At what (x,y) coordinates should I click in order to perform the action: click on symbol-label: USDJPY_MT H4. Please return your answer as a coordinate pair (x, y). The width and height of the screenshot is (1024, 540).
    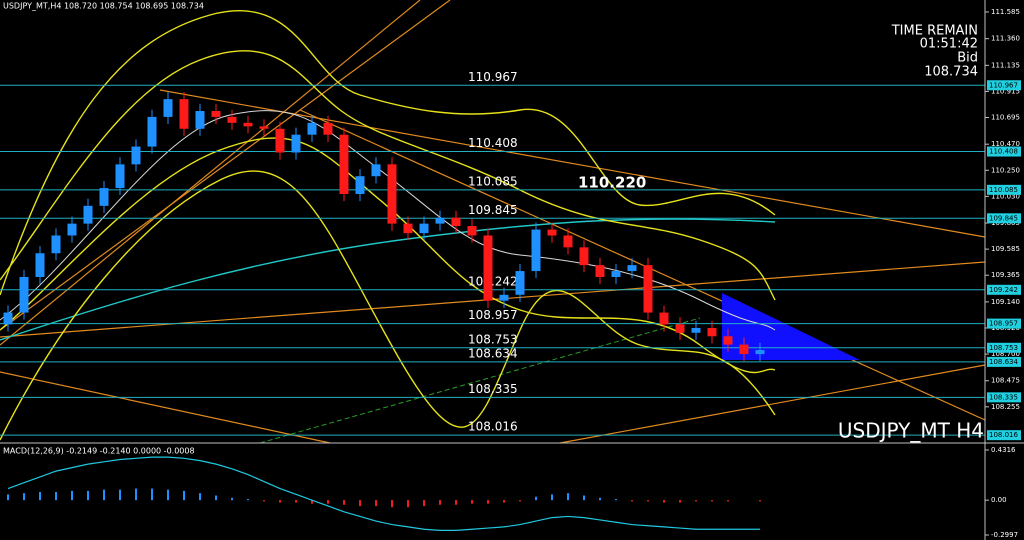
    Looking at the image, I should click on (911, 431).